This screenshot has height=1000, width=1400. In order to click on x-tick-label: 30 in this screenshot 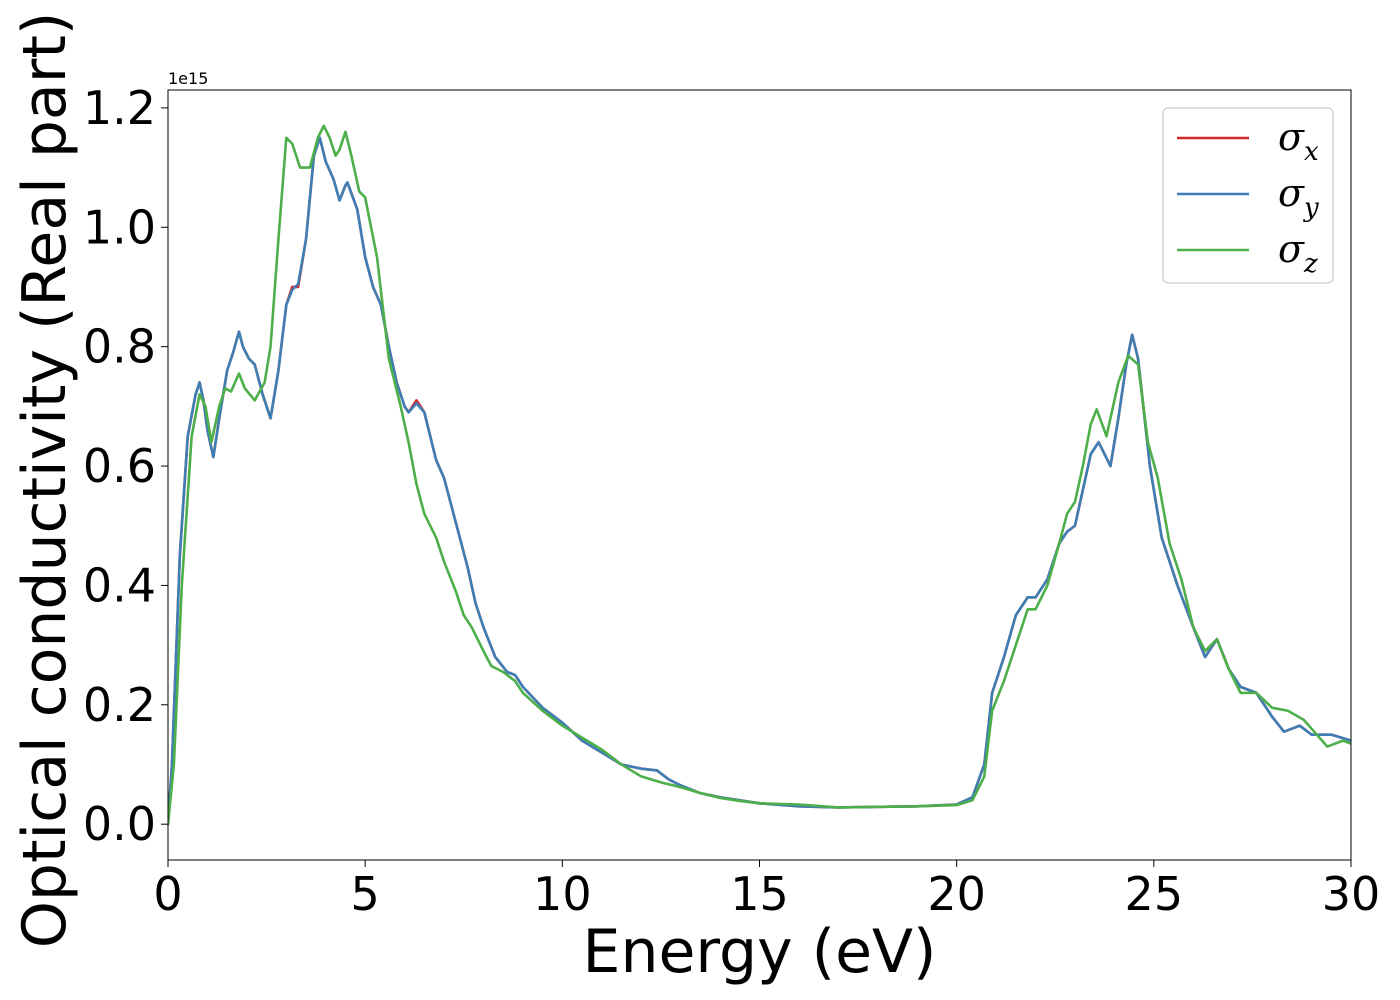, I will do `click(1351, 894)`.